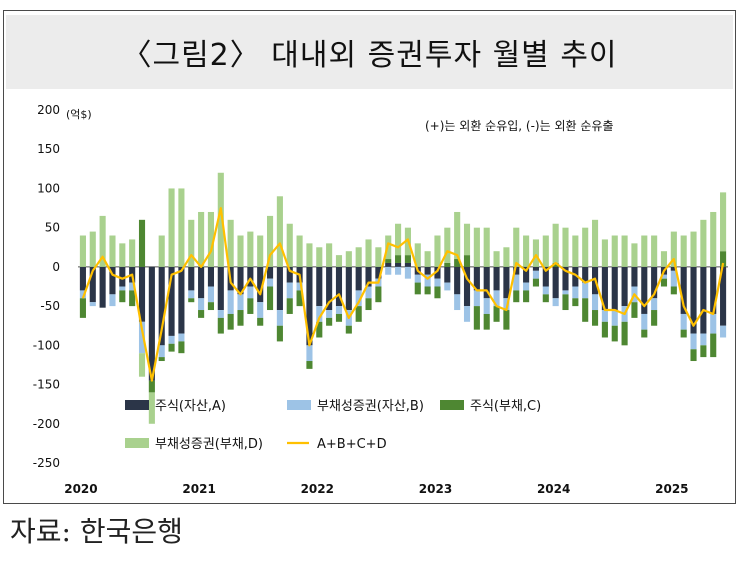 The width and height of the screenshot is (742, 566). What do you see at coordinates (80, 489) in the screenshot?
I see `x-year-label: 2020` at bounding box center [80, 489].